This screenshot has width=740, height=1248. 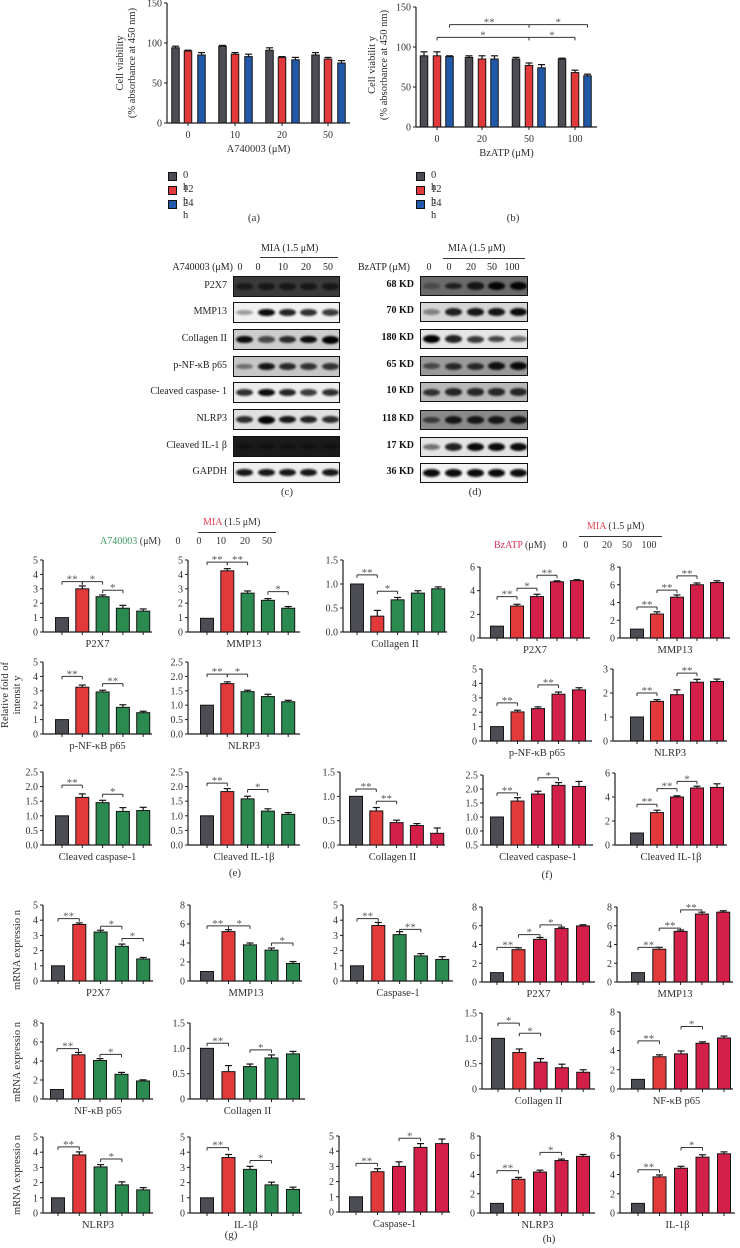 What do you see at coordinates (400, 445) in the screenshot?
I see `molecular-weight-label: 17 KD` at bounding box center [400, 445].